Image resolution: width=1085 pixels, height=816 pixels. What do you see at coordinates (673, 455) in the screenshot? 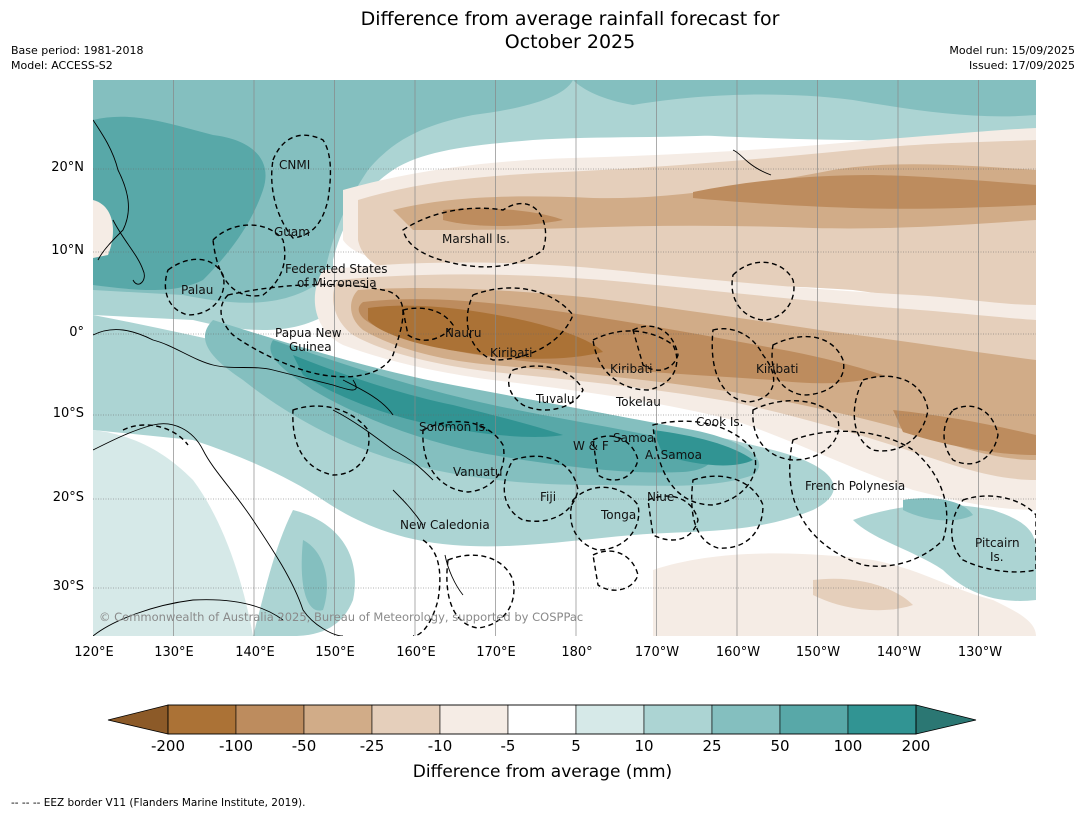
I see `label-american-samoa: A. Samoa` at bounding box center [673, 455].